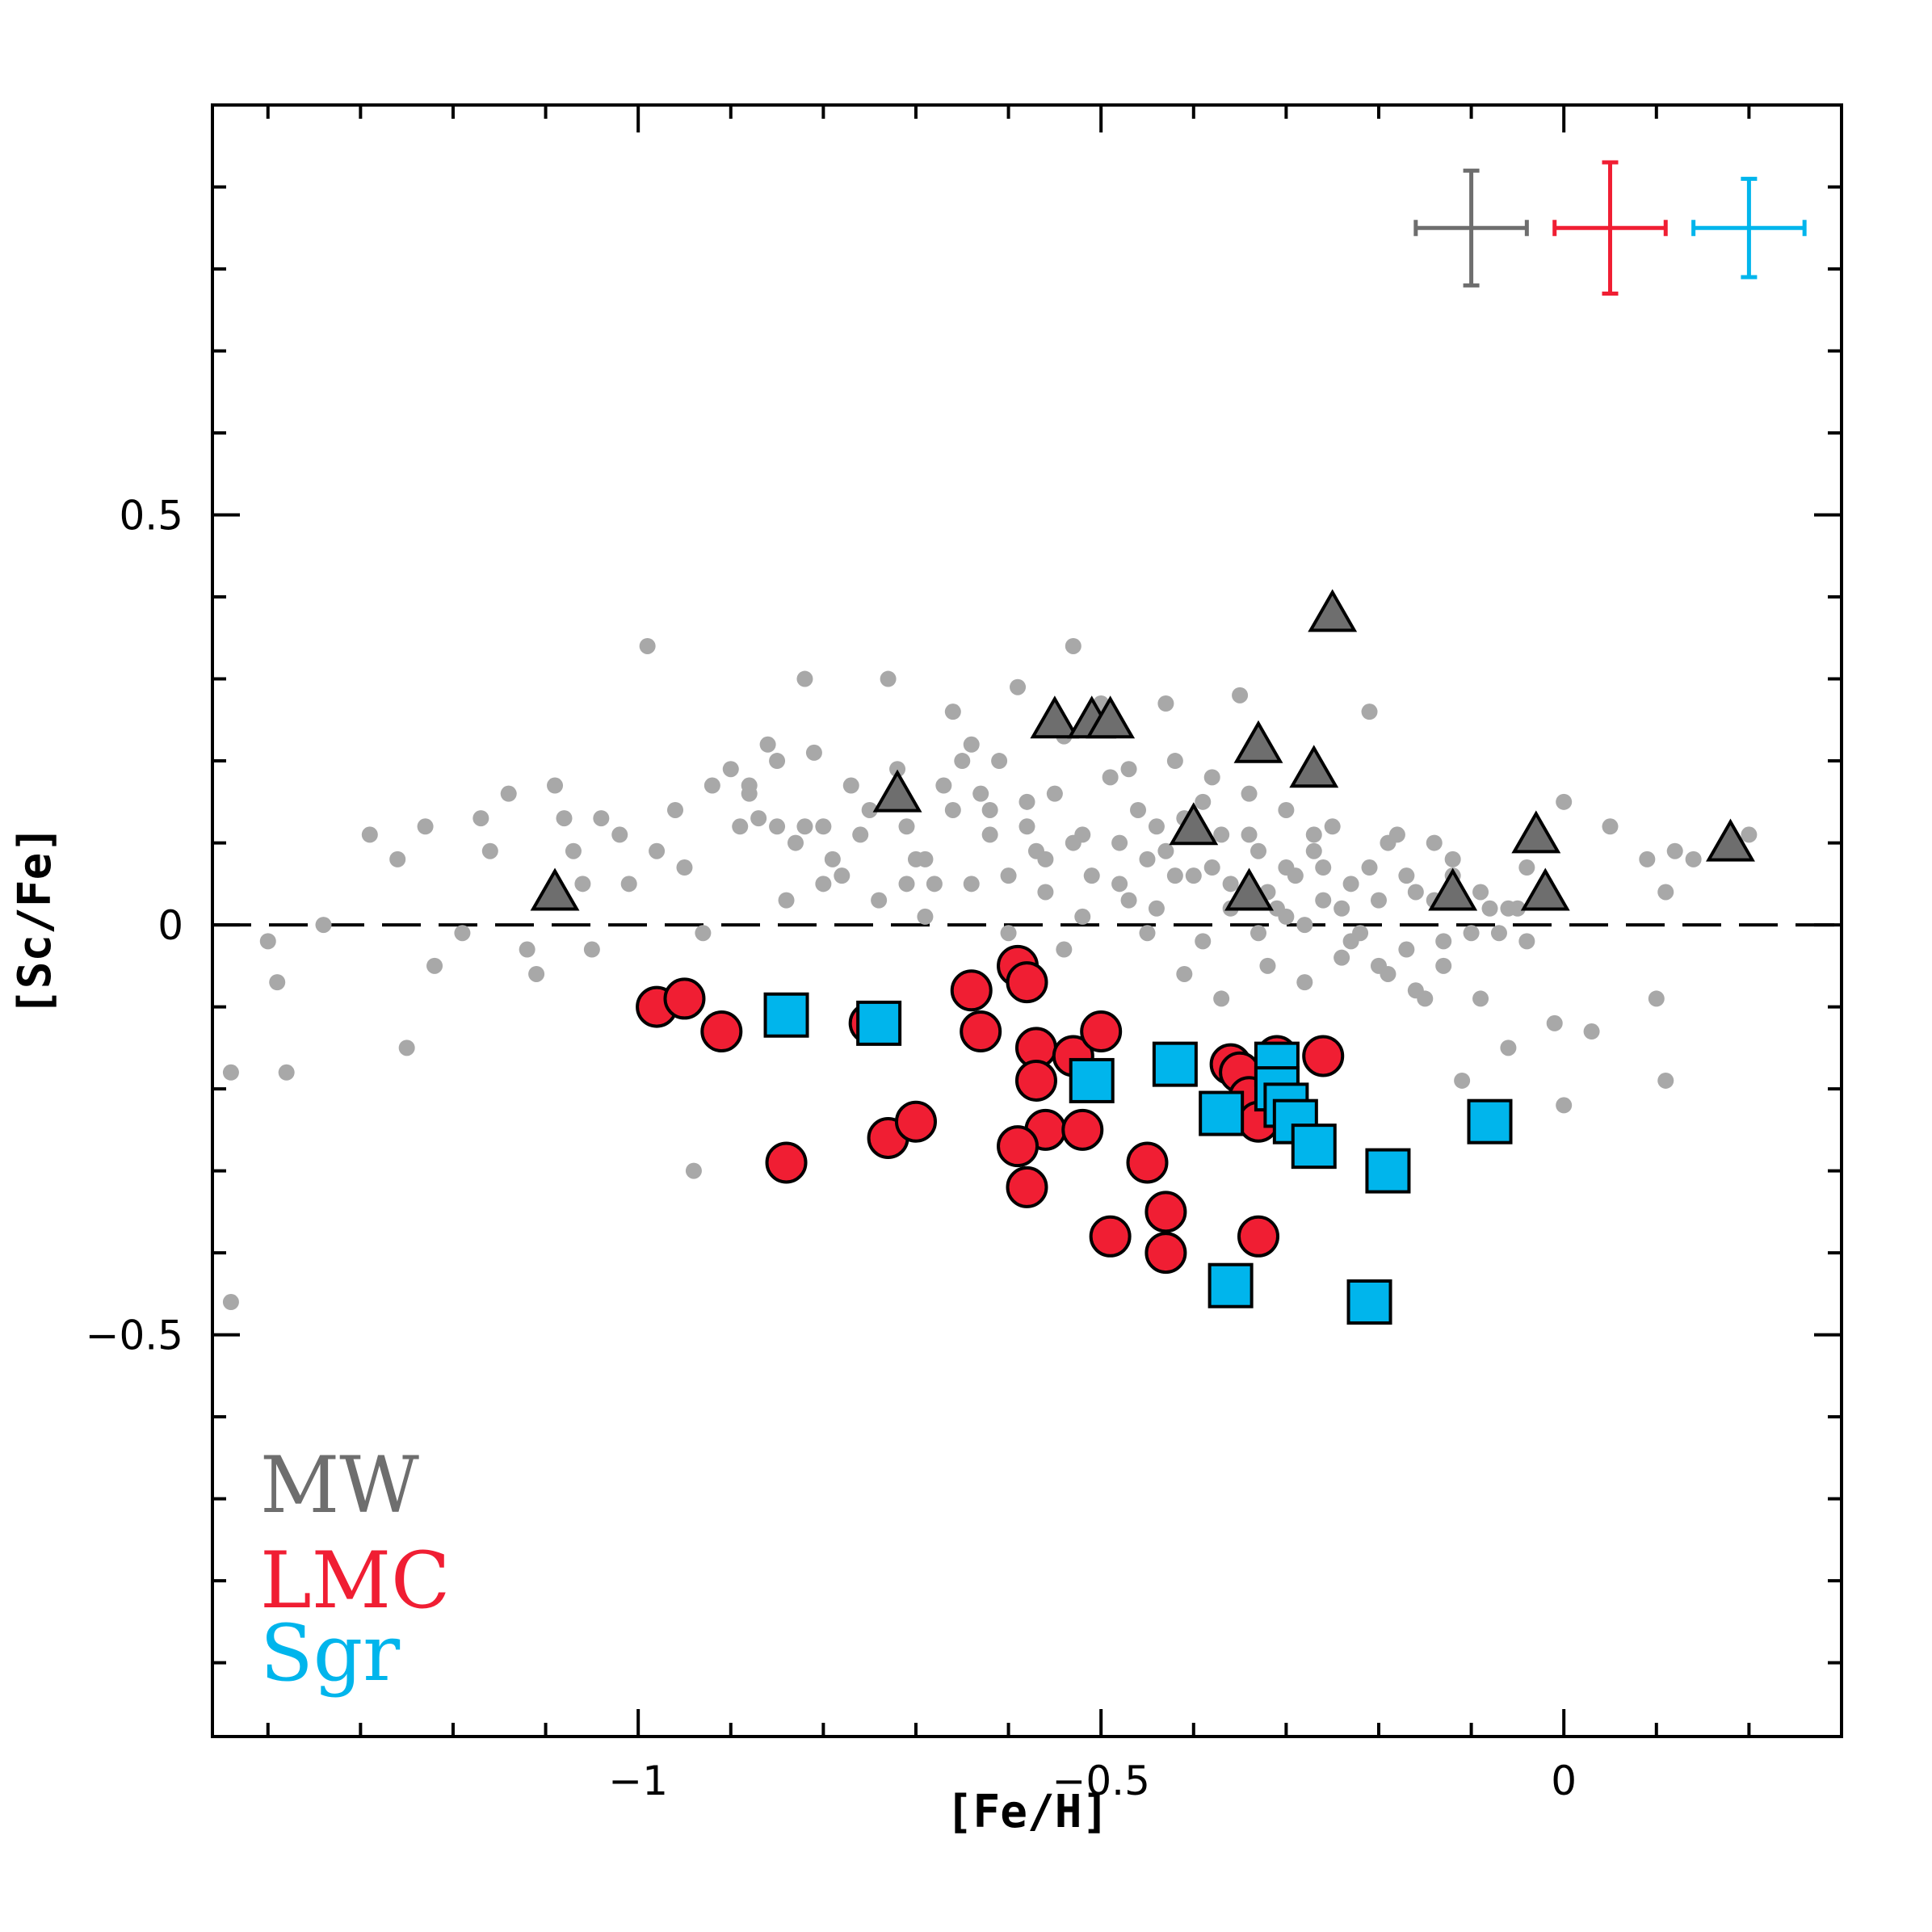 Image resolution: width=1932 pixels, height=1932 pixels. What do you see at coordinates (355, 1580) in the screenshot?
I see `legend-lmc: LMC` at bounding box center [355, 1580].